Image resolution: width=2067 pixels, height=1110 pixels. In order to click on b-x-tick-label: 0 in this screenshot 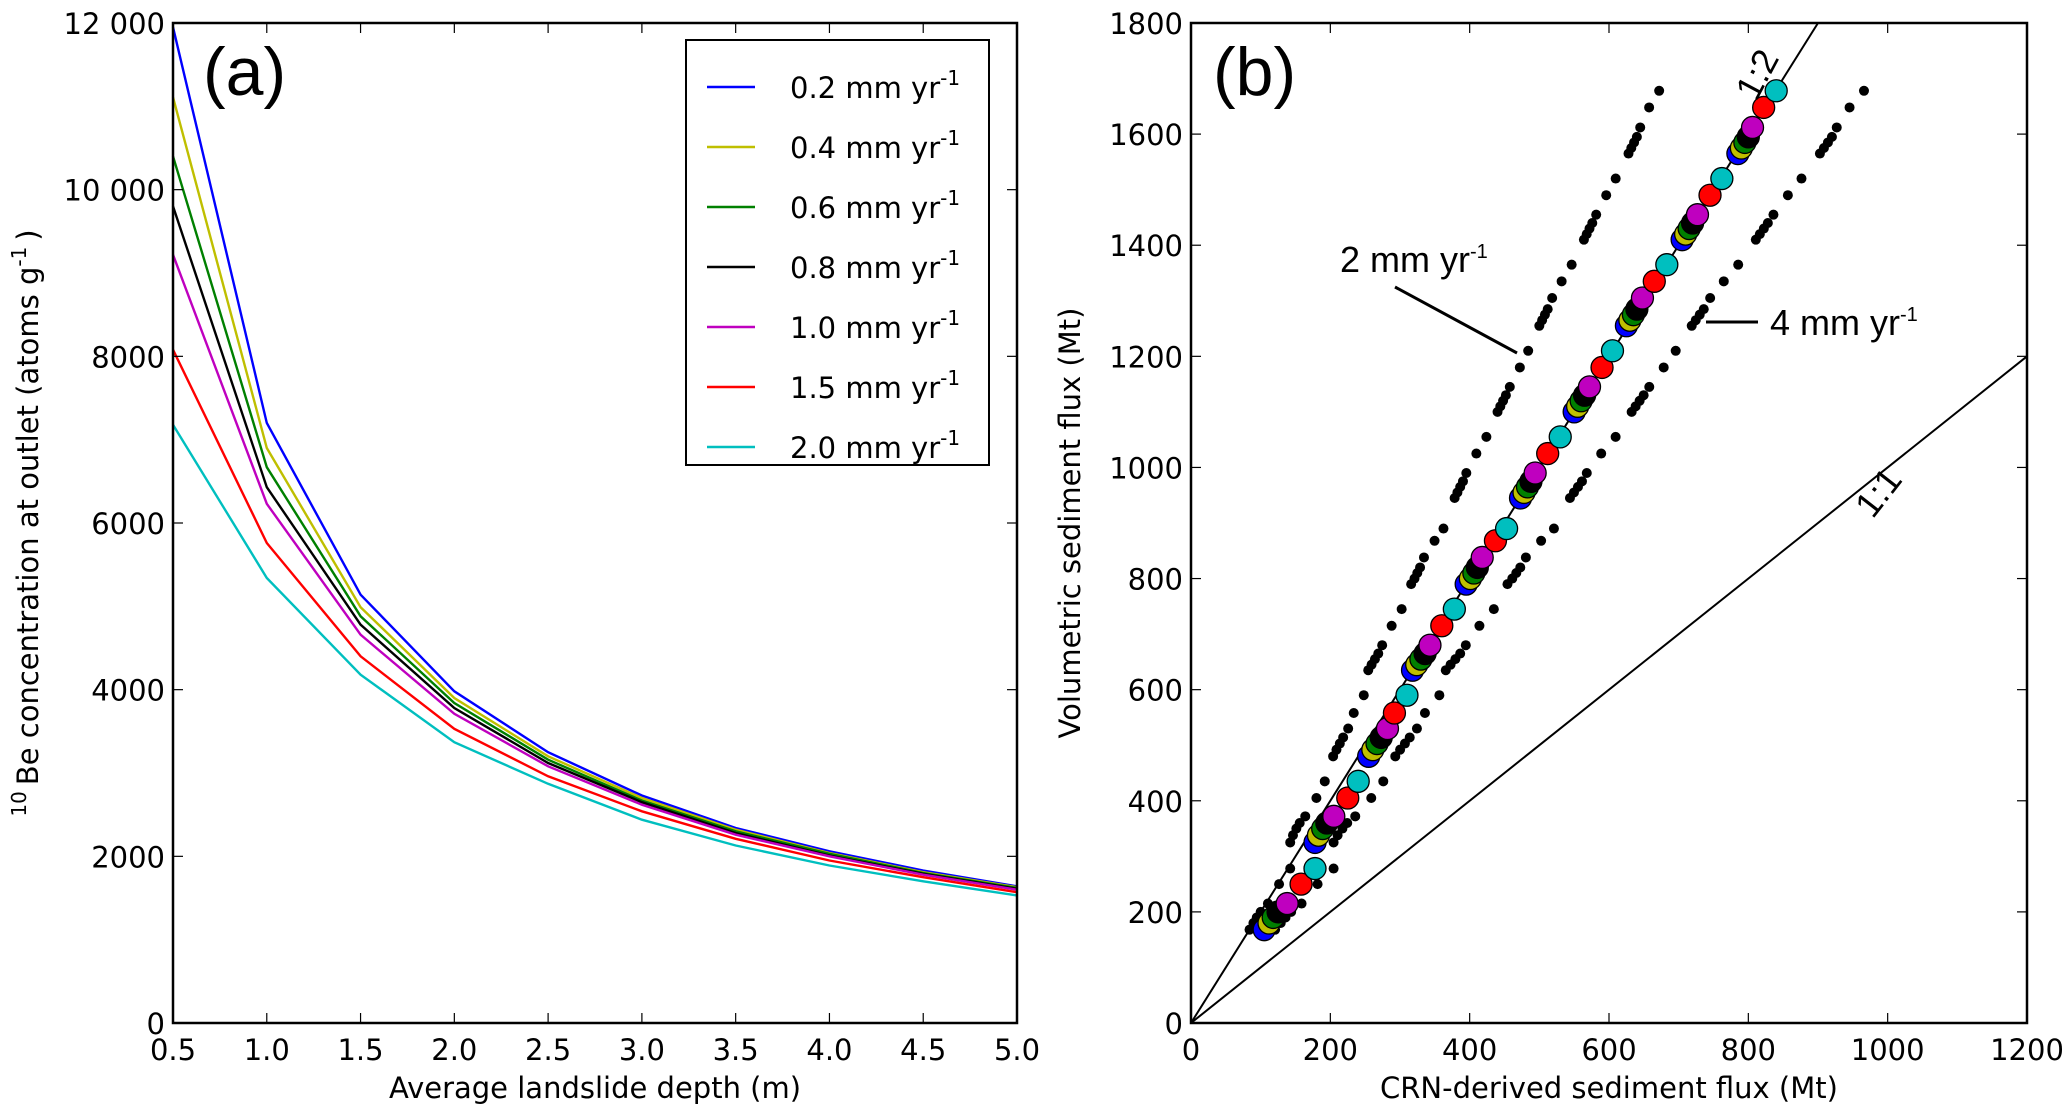, I will do `click(1191, 1050)`.